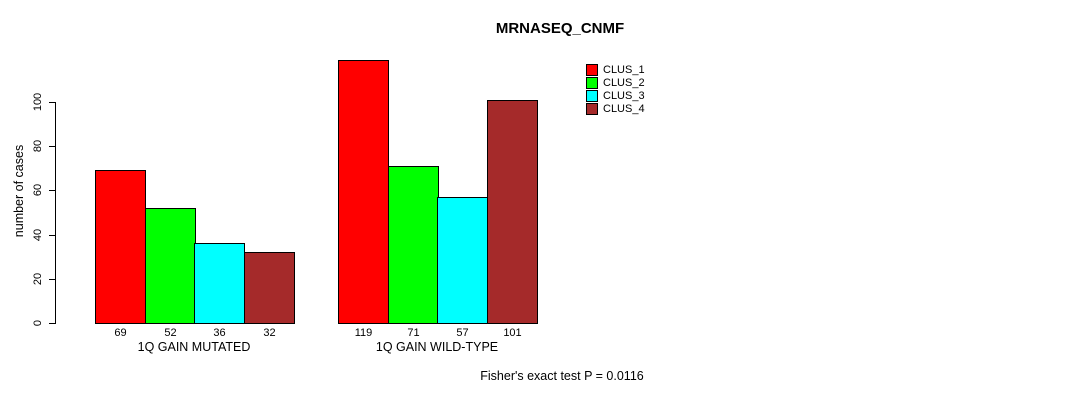 Image resolution: width=1090 pixels, height=400 pixels. What do you see at coordinates (560, 28) in the screenshot?
I see `chart-title: MRNASEQ_CNMF` at bounding box center [560, 28].